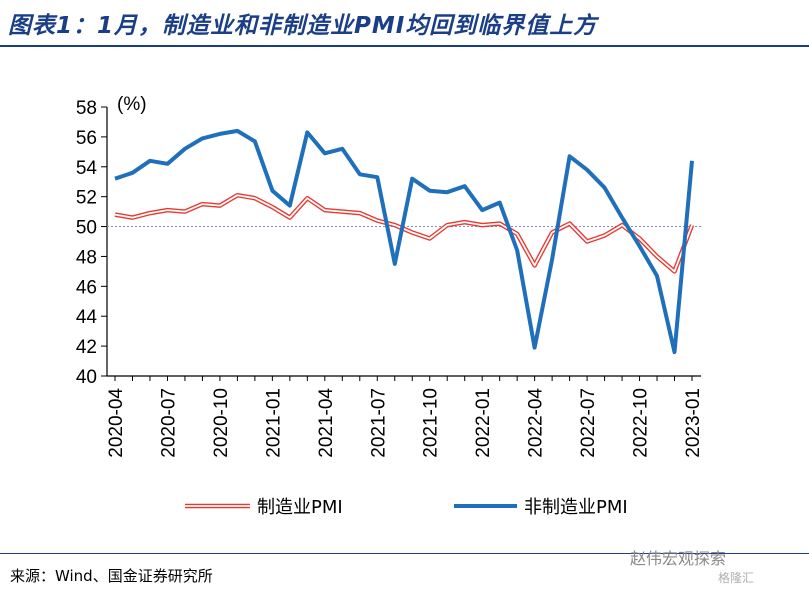  I want to click on y-tick-label: 56, so click(86, 138).